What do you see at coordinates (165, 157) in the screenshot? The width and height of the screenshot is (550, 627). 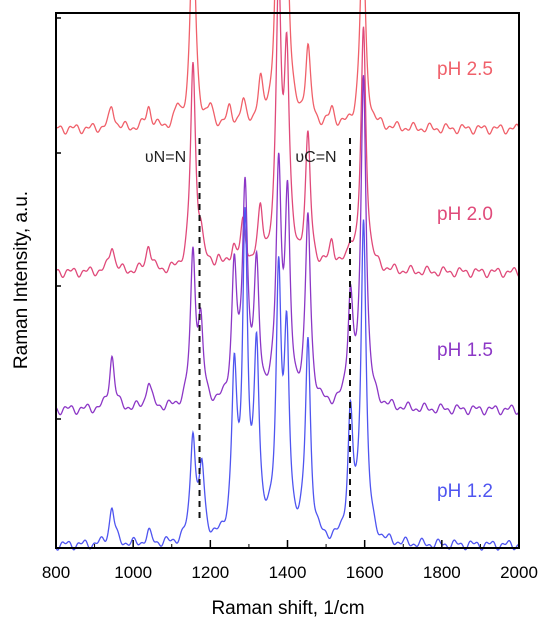 I see `band-annotation: υN=N` at bounding box center [165, 157].